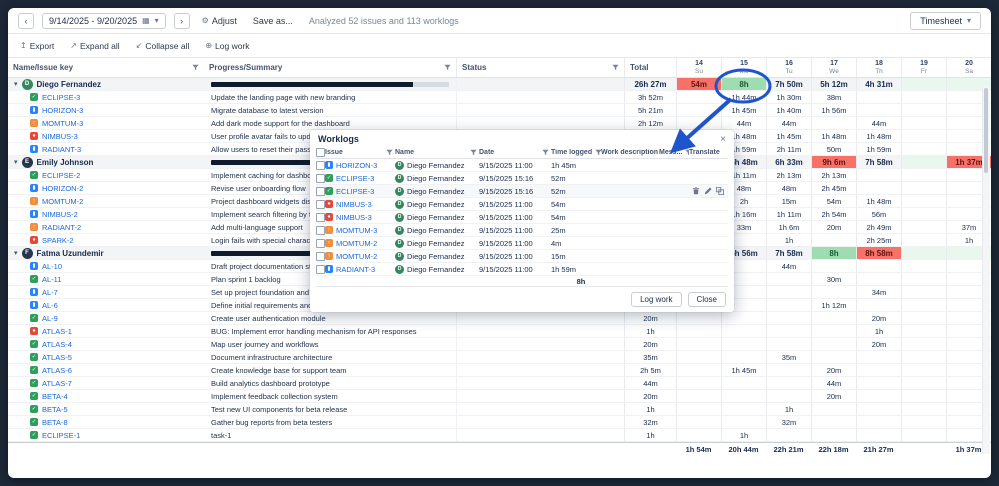  What do you see at coordinates (968, 67) in the screenshot?
I see `day-column-header: 20 Sa` at bounding box center [968, 67].